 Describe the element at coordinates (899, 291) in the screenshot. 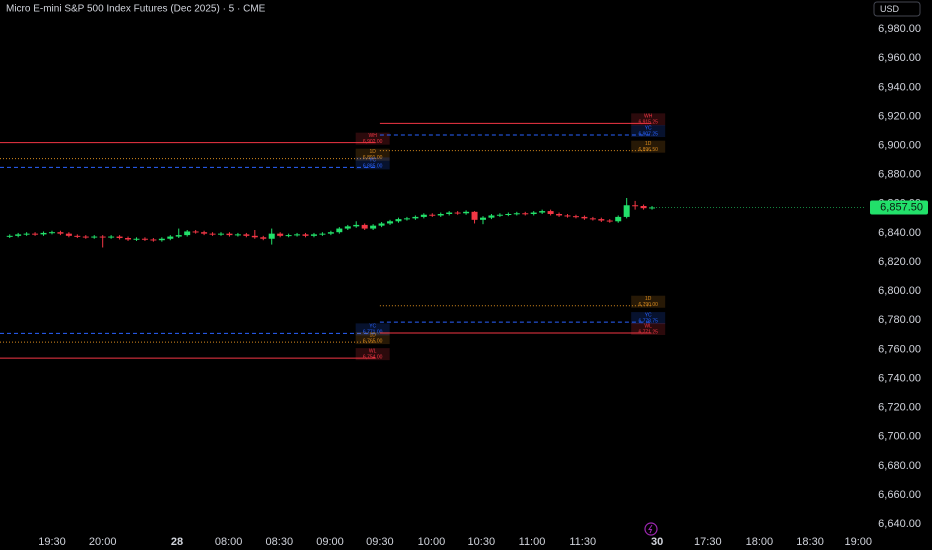

I see `y-tick-label: 6,800.00` at that location.